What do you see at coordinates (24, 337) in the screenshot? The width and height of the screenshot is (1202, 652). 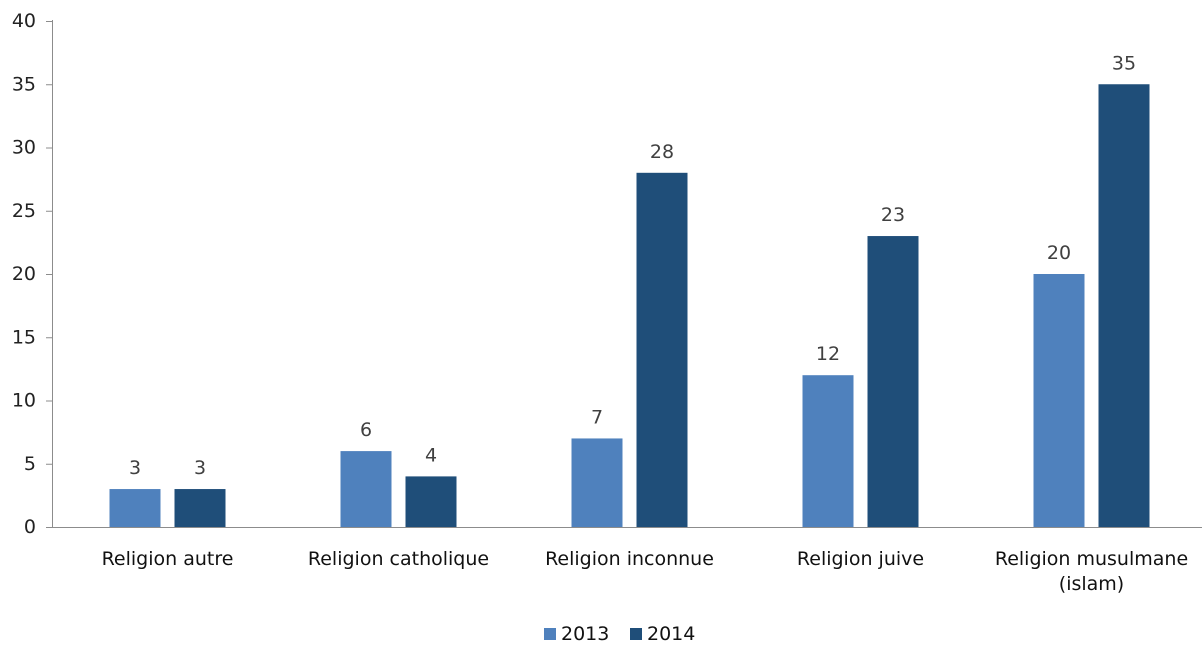 I see `y-tick-label: 15` at bounding box center [24, 337].